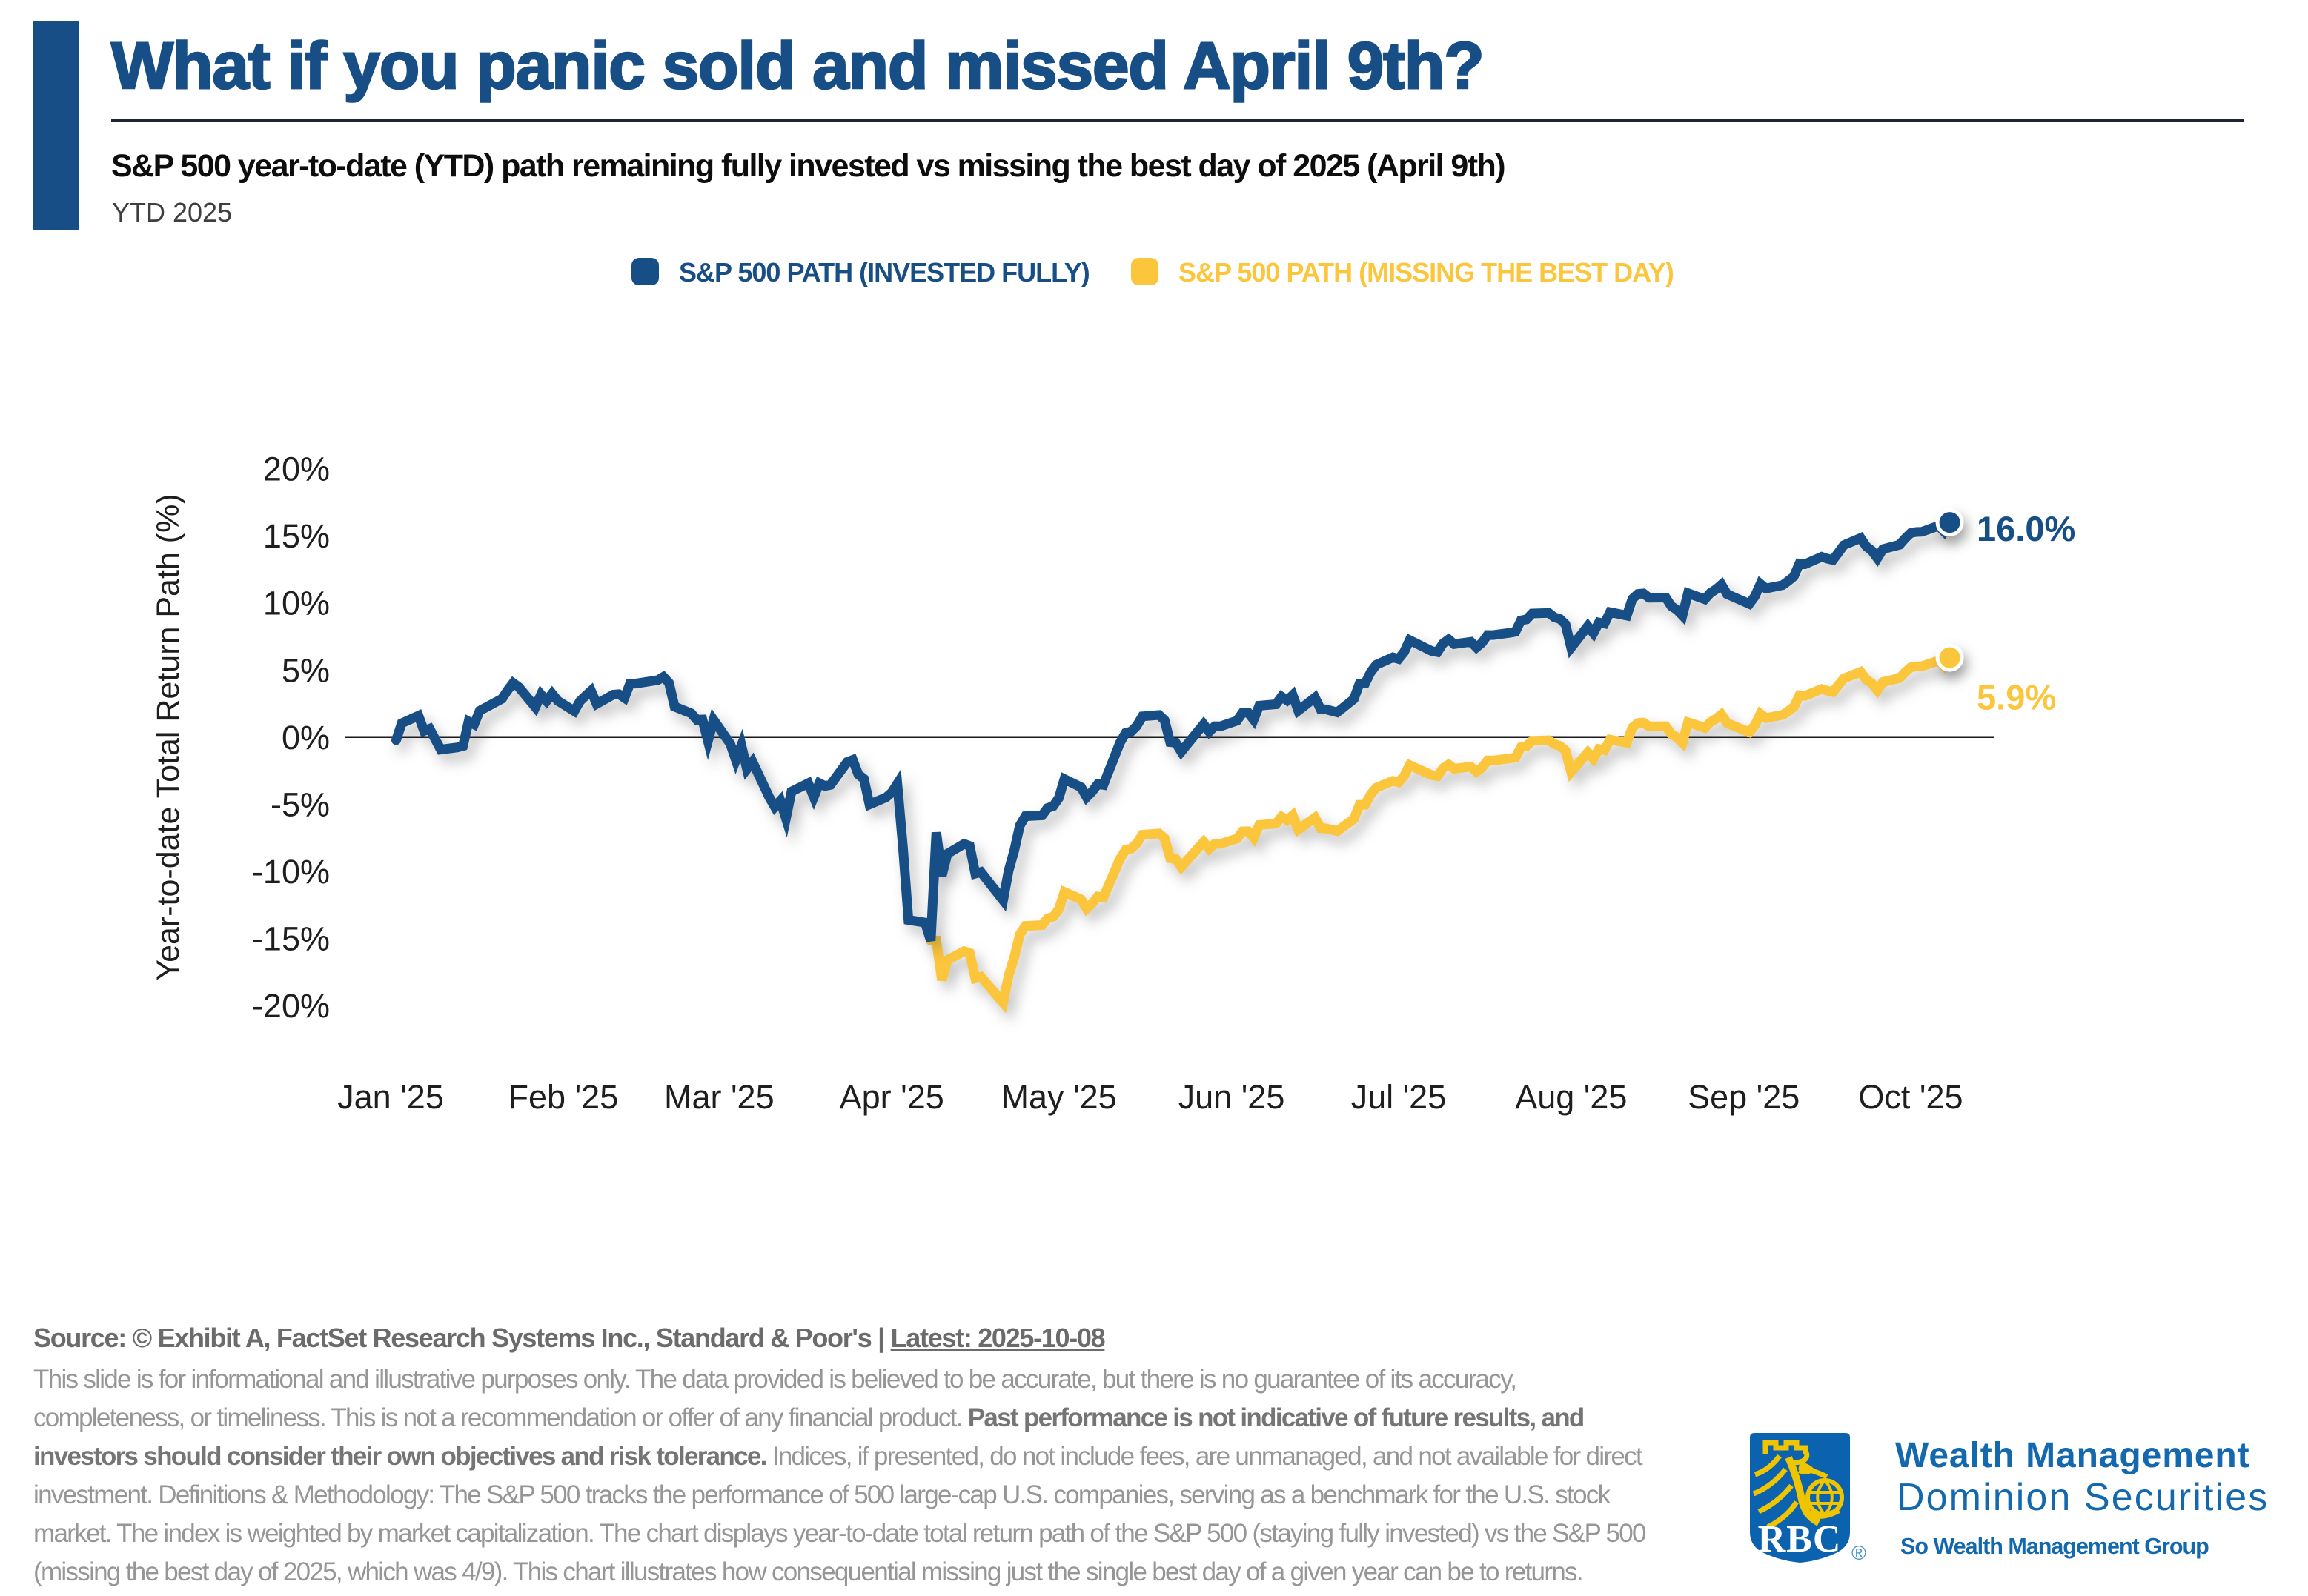 The image size is (2308, 1596). What do you see at coordinates (296, 603) in the screenshot?
I see `svg-text: 10%` at bounding box center [296, 603].